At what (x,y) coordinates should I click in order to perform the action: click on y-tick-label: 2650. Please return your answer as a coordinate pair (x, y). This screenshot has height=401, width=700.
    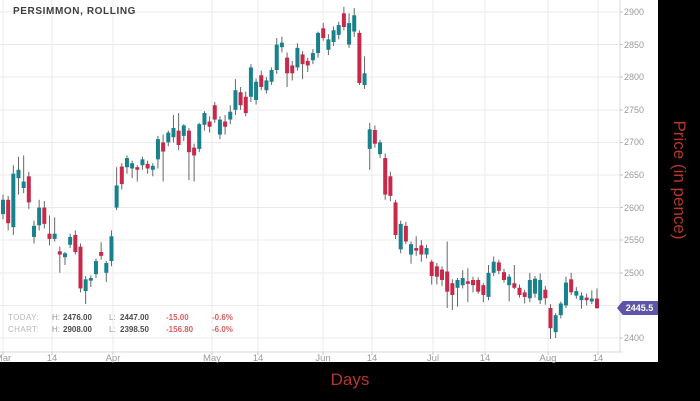
    Looking at the image, I should click on (634, 174).